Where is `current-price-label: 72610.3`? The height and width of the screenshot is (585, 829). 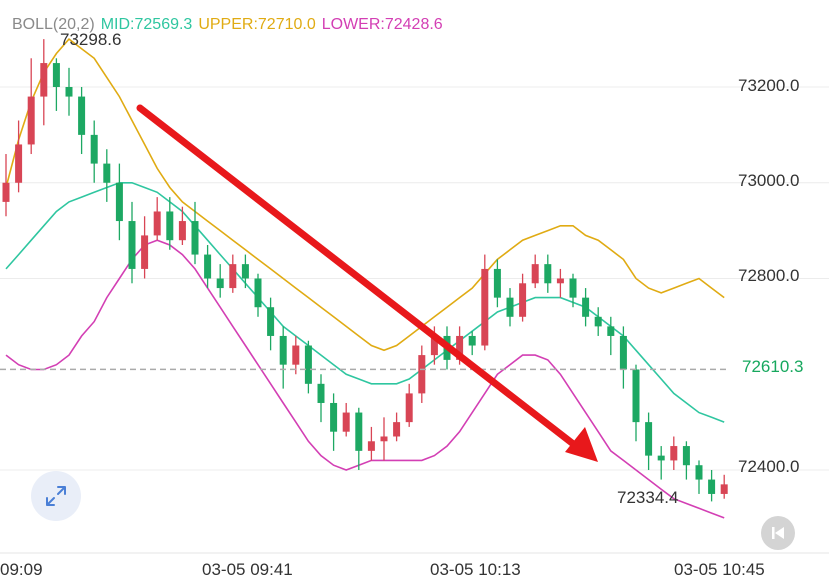
current-price-label: 72610.3 is located at coordinates (773, 366).